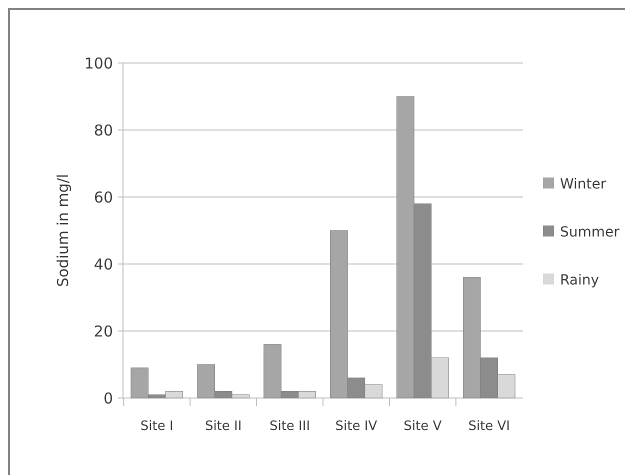  I want to click on x-tick-label: Site II, so click(223, 426).